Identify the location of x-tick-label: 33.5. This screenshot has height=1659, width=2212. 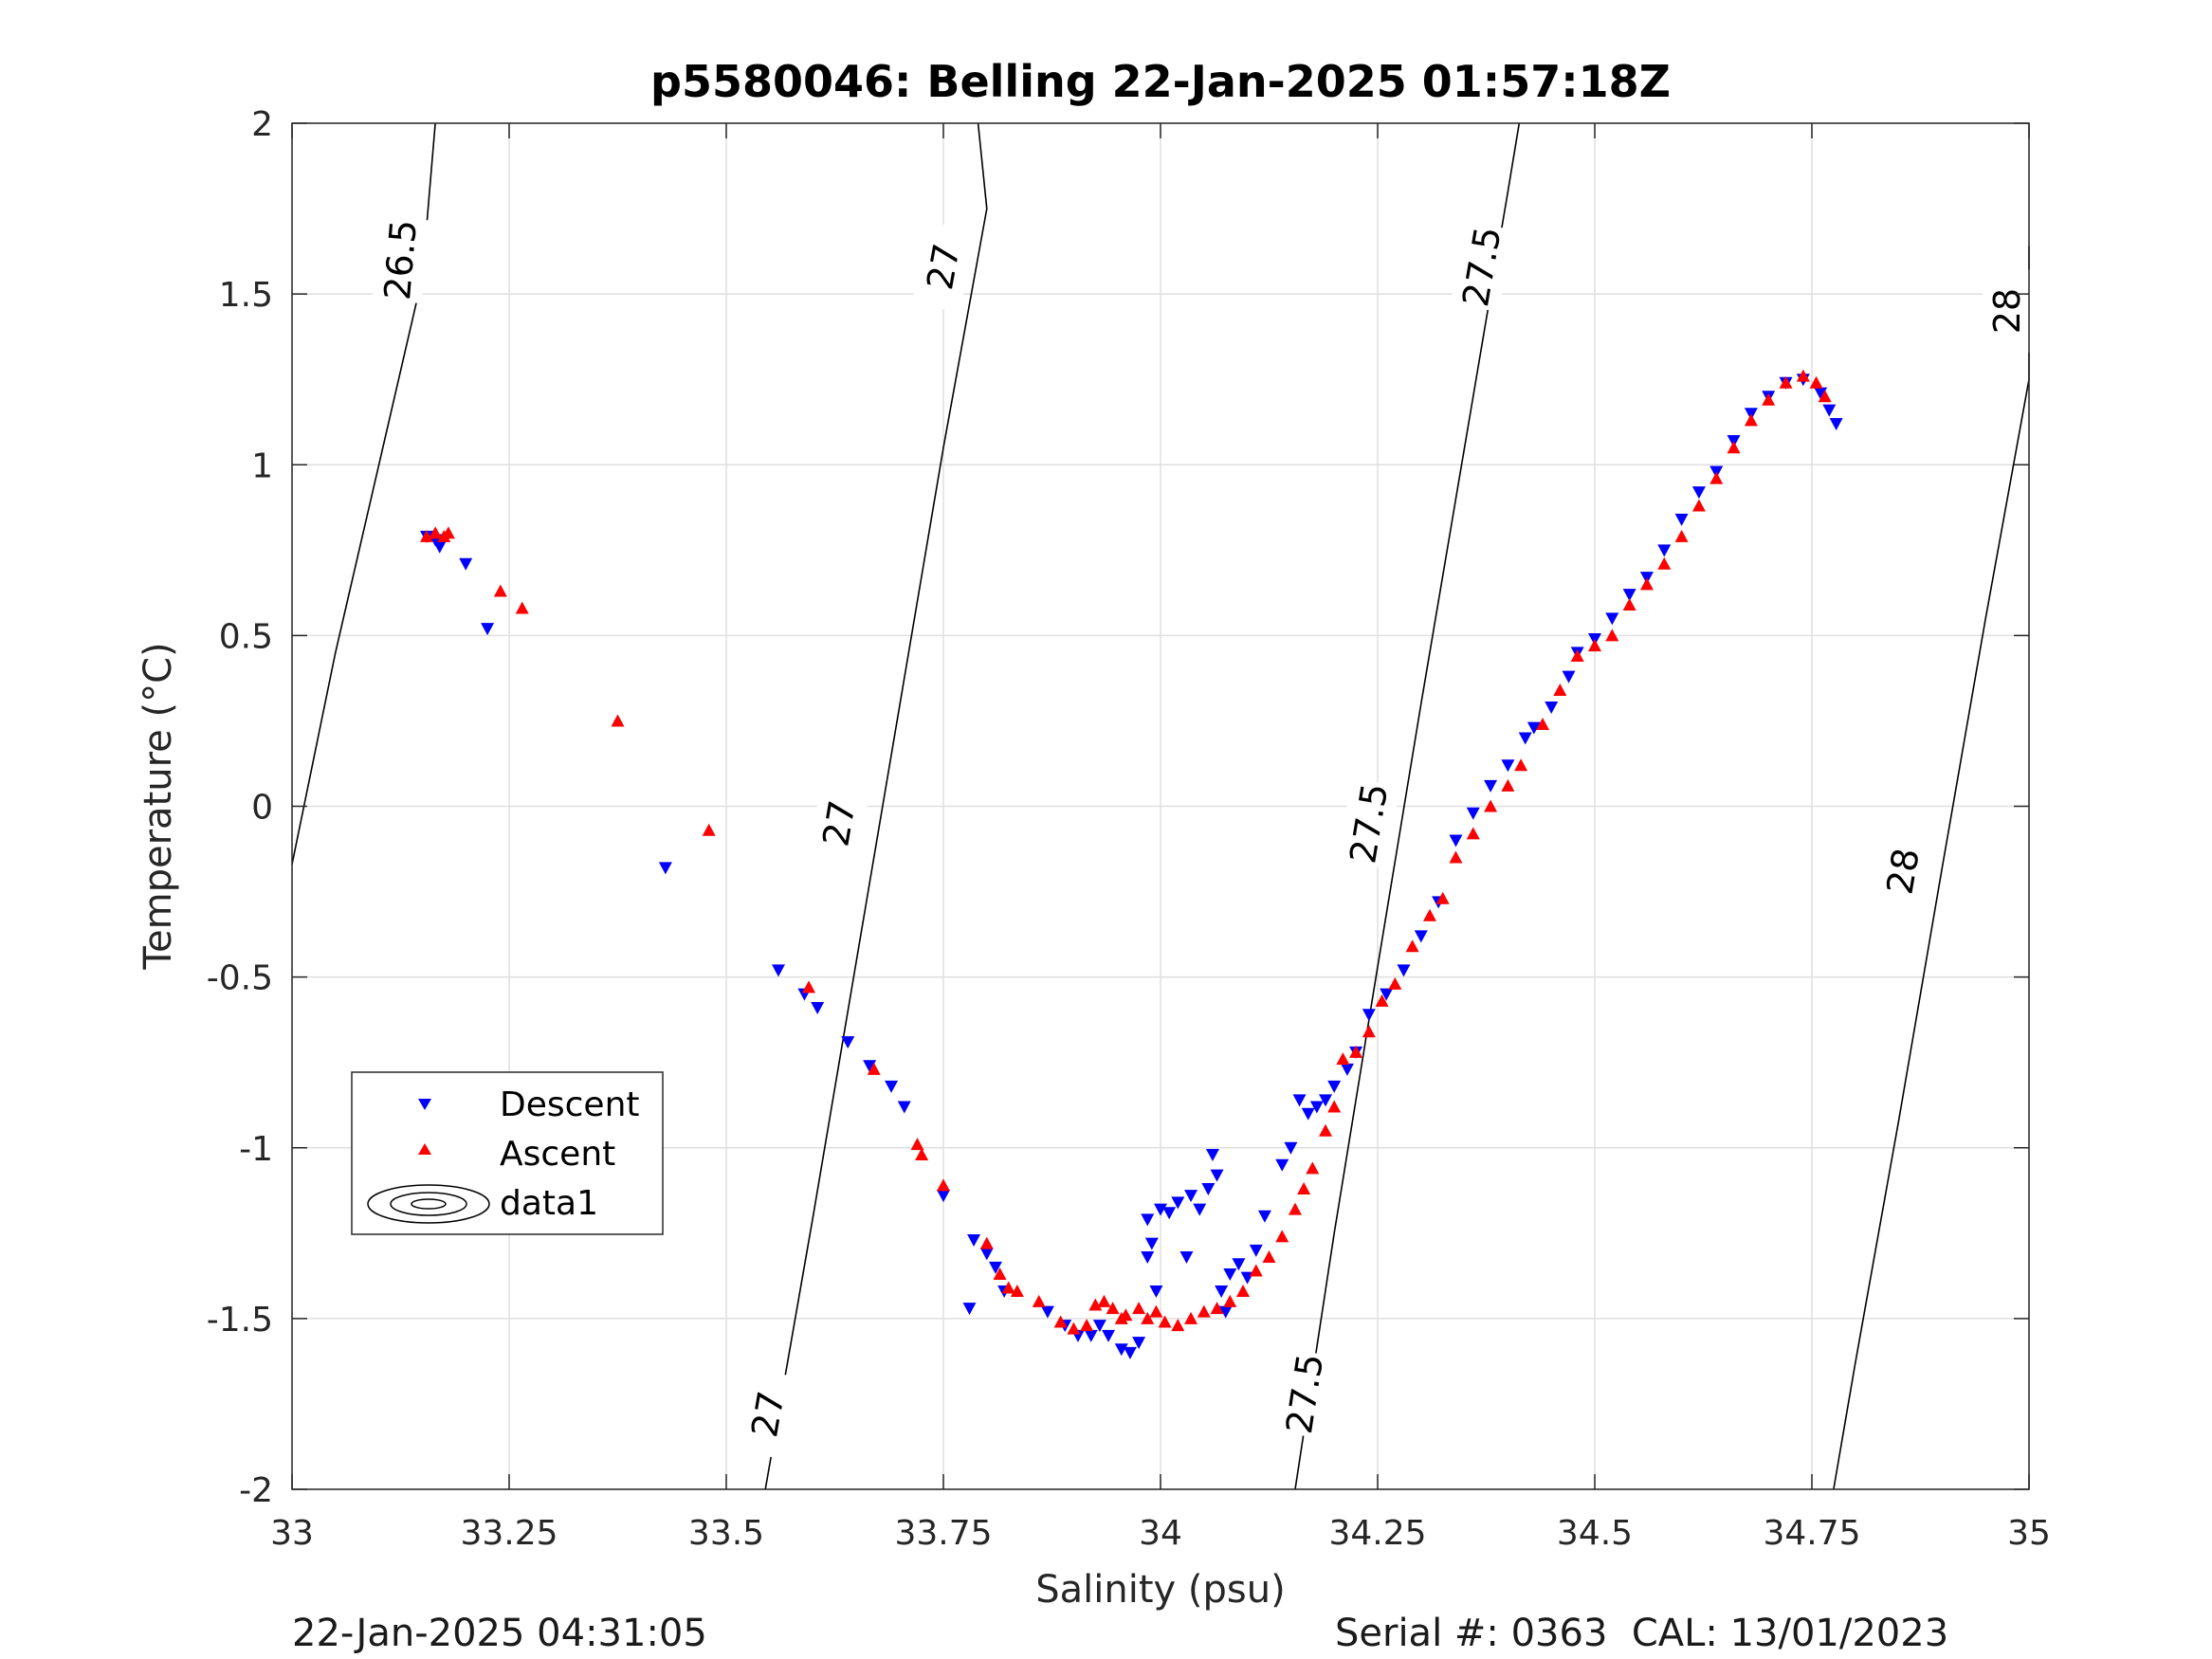
(726, 1533).